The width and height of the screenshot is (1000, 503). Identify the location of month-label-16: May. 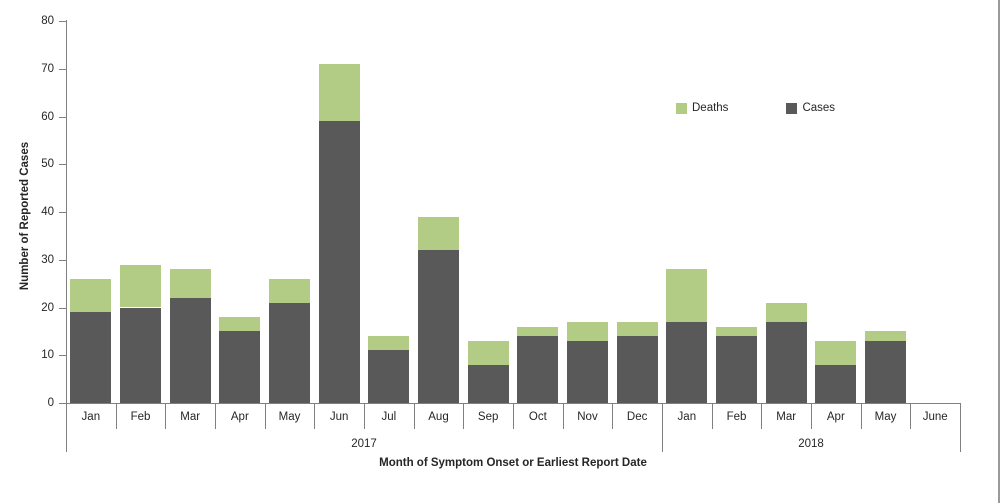
(885, 417).